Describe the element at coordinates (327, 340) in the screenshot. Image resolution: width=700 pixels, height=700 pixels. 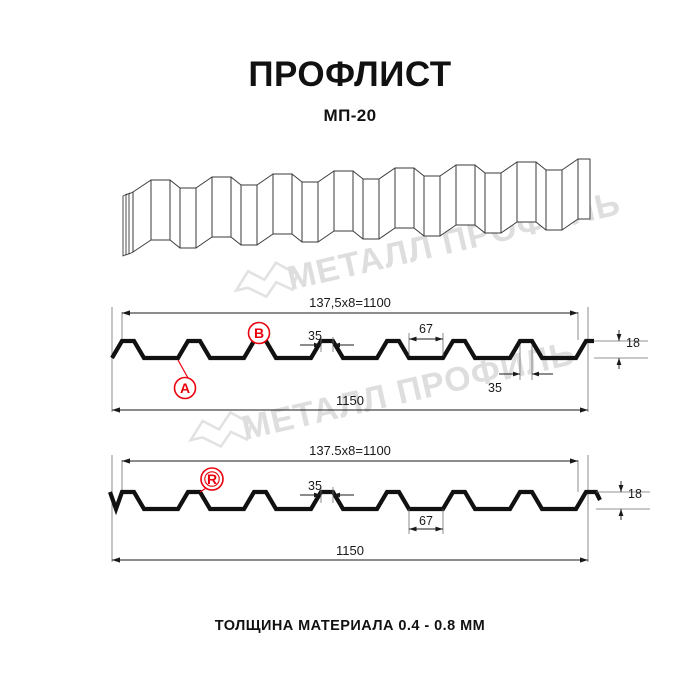
I see `dimension-rib-top-a: 35` at that location.